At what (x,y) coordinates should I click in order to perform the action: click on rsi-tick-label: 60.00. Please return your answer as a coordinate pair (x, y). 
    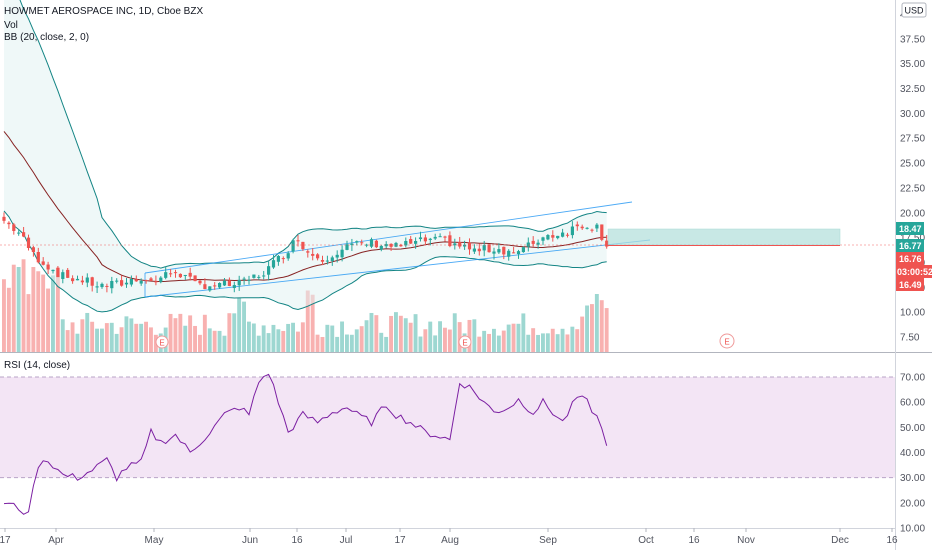
    Looking at the image, I should click on (912, 403).